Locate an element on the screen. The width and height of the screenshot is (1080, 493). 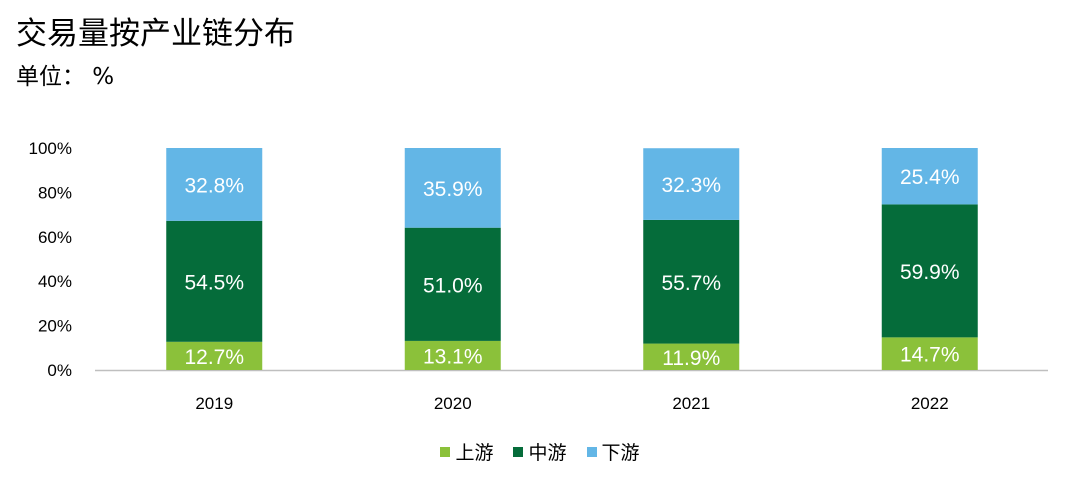
legend-item: 下游 is located at coordinates (613, 451).